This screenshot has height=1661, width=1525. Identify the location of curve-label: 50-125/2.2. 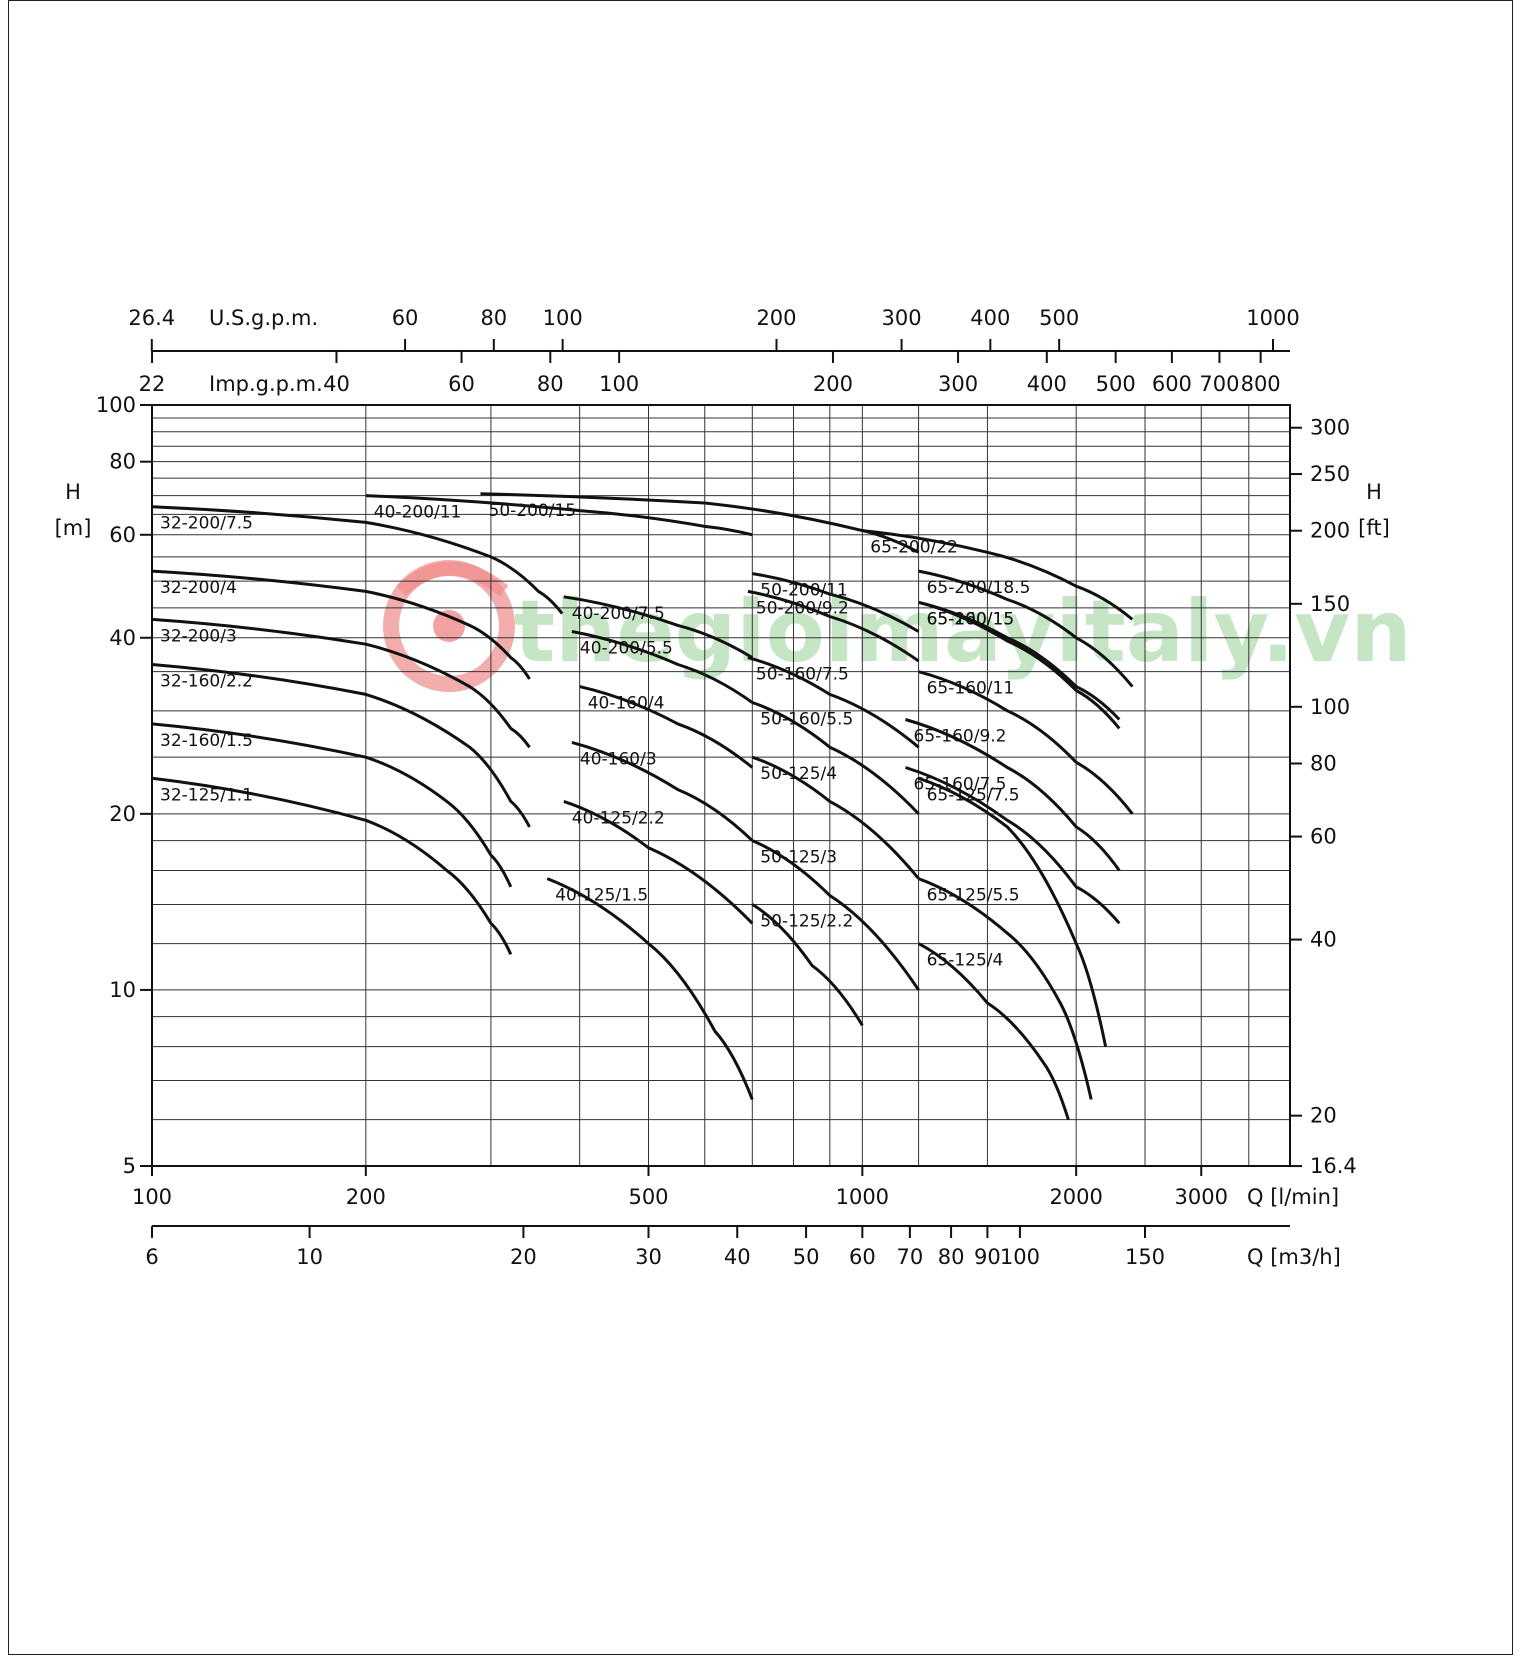
(806, 921).